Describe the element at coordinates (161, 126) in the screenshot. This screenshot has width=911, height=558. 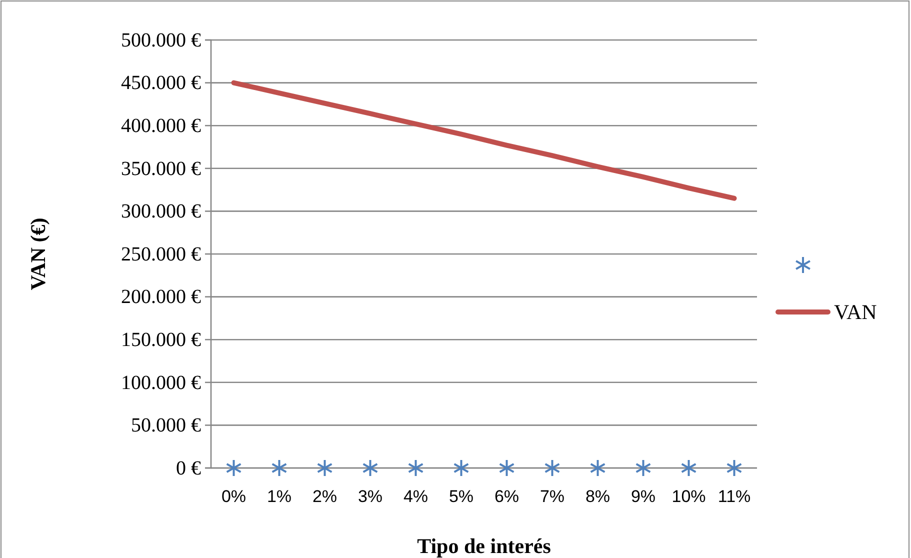
I see `y-tick-label: 400.000 €` at that location.